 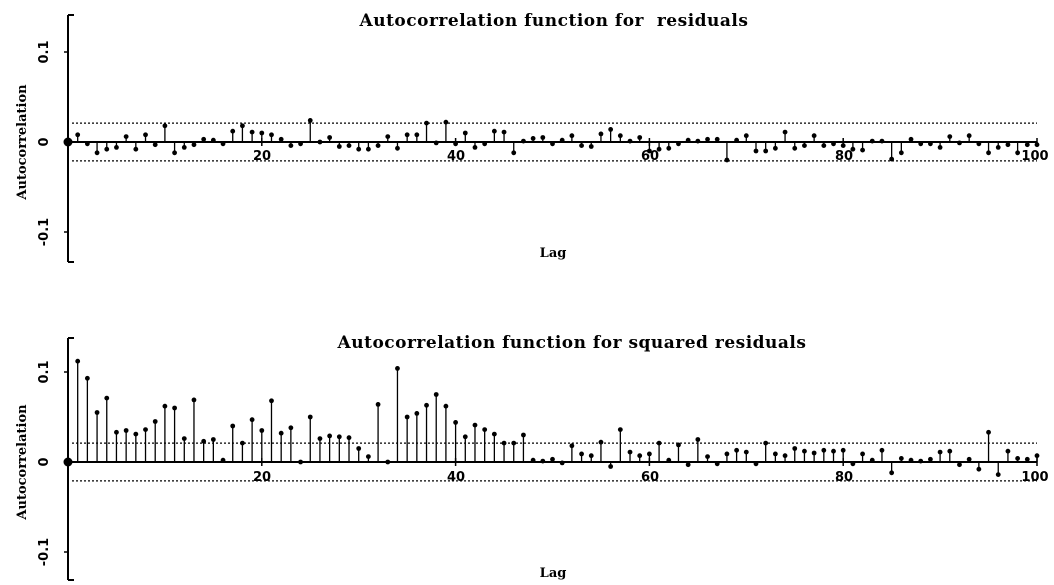 What do you see at coordinates (22, 142) in the screenshot?
I see `y-axis-label: Autocorrelation` at bounding box center [22, 142].